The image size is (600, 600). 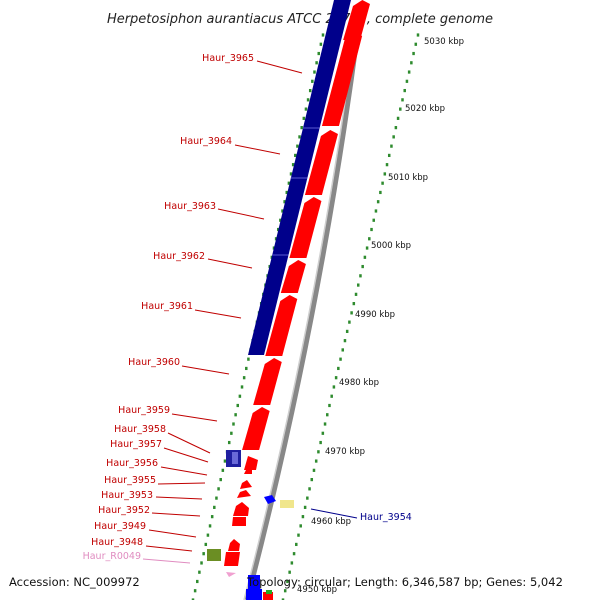 What do you see at coordinates (269, 592) in the screenshot?
I see `feature-bottom-green` at bounding box center [269, 592].